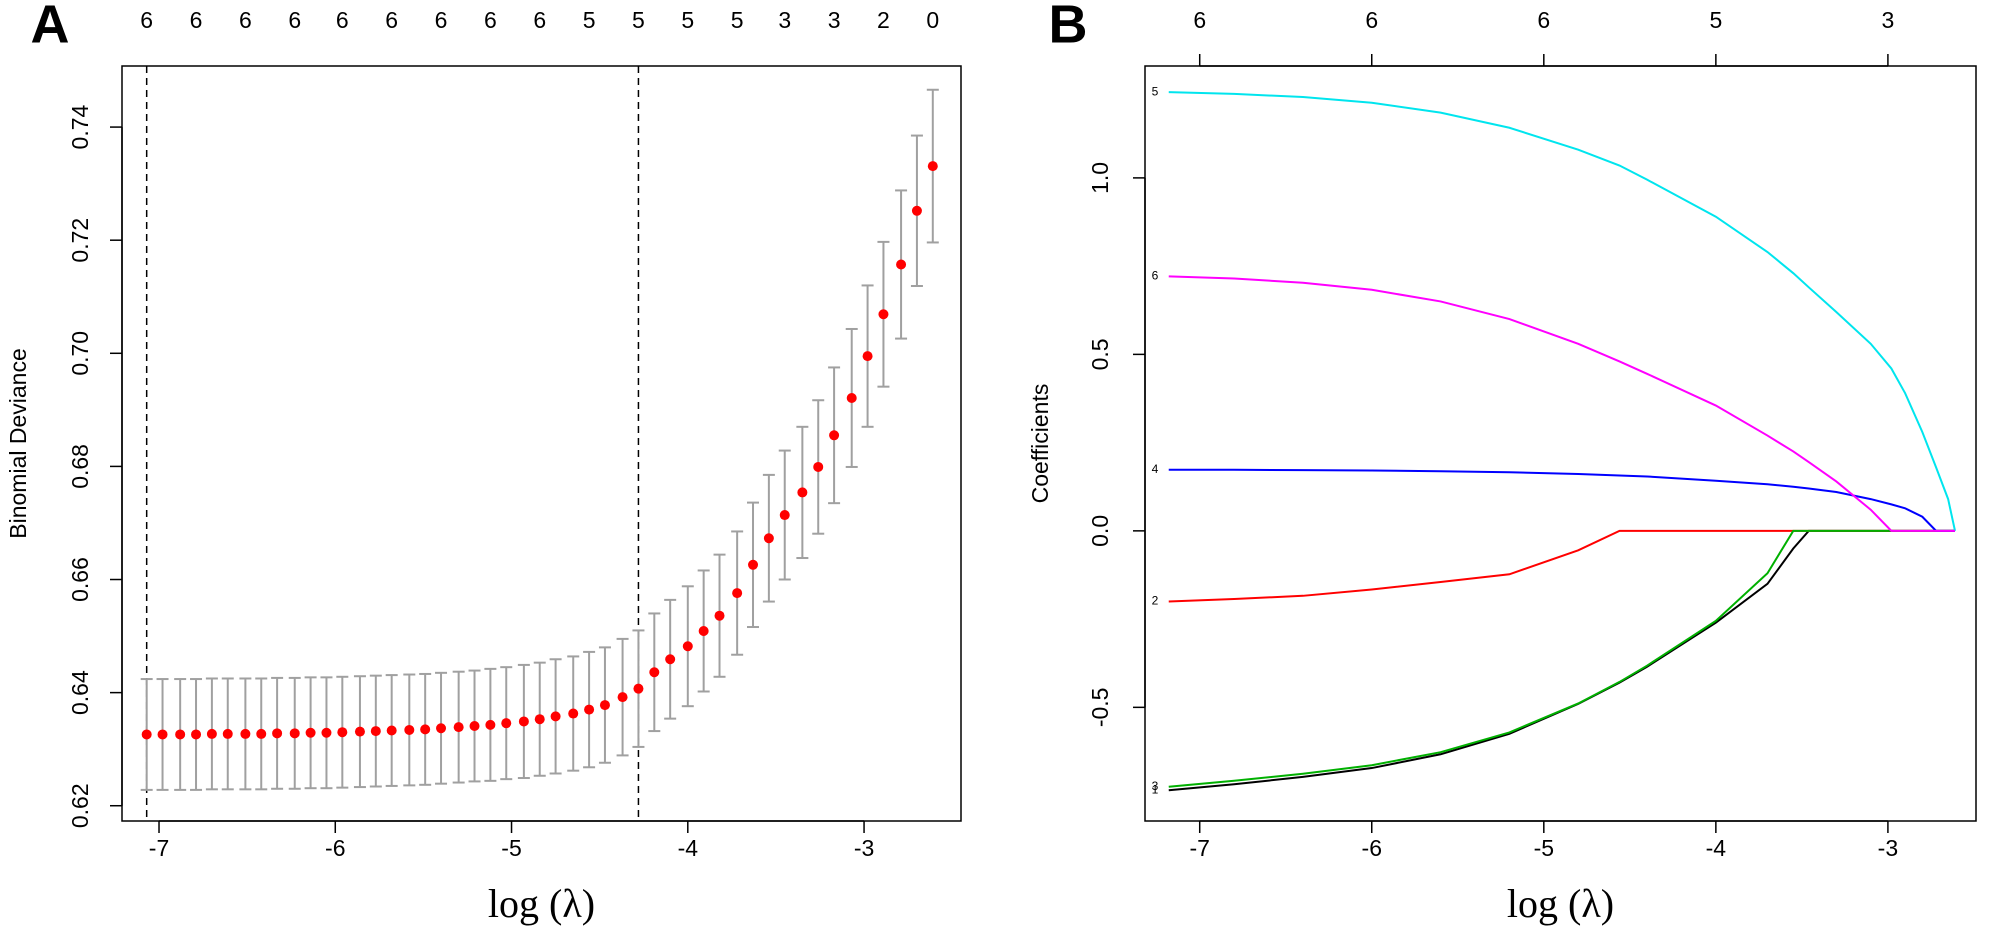 This screenshot has width=1995, height=936. What do you see at coordinates (1155, 91) in the screenshot?
I see `series-label: 5` at bounding box center [1155, 91].